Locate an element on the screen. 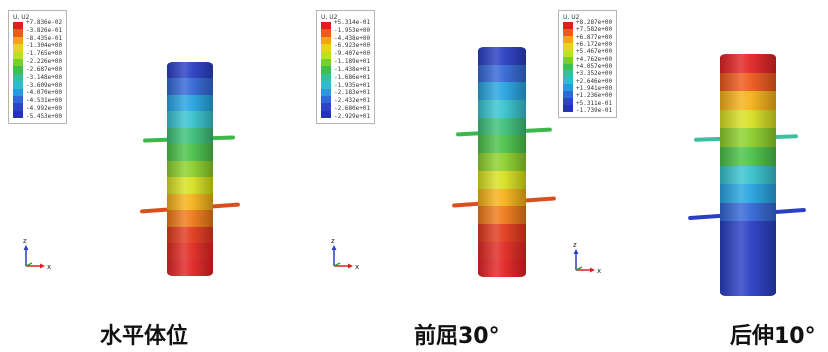  legend-value: +5.314e-01 is located at coordinates (352, 22).